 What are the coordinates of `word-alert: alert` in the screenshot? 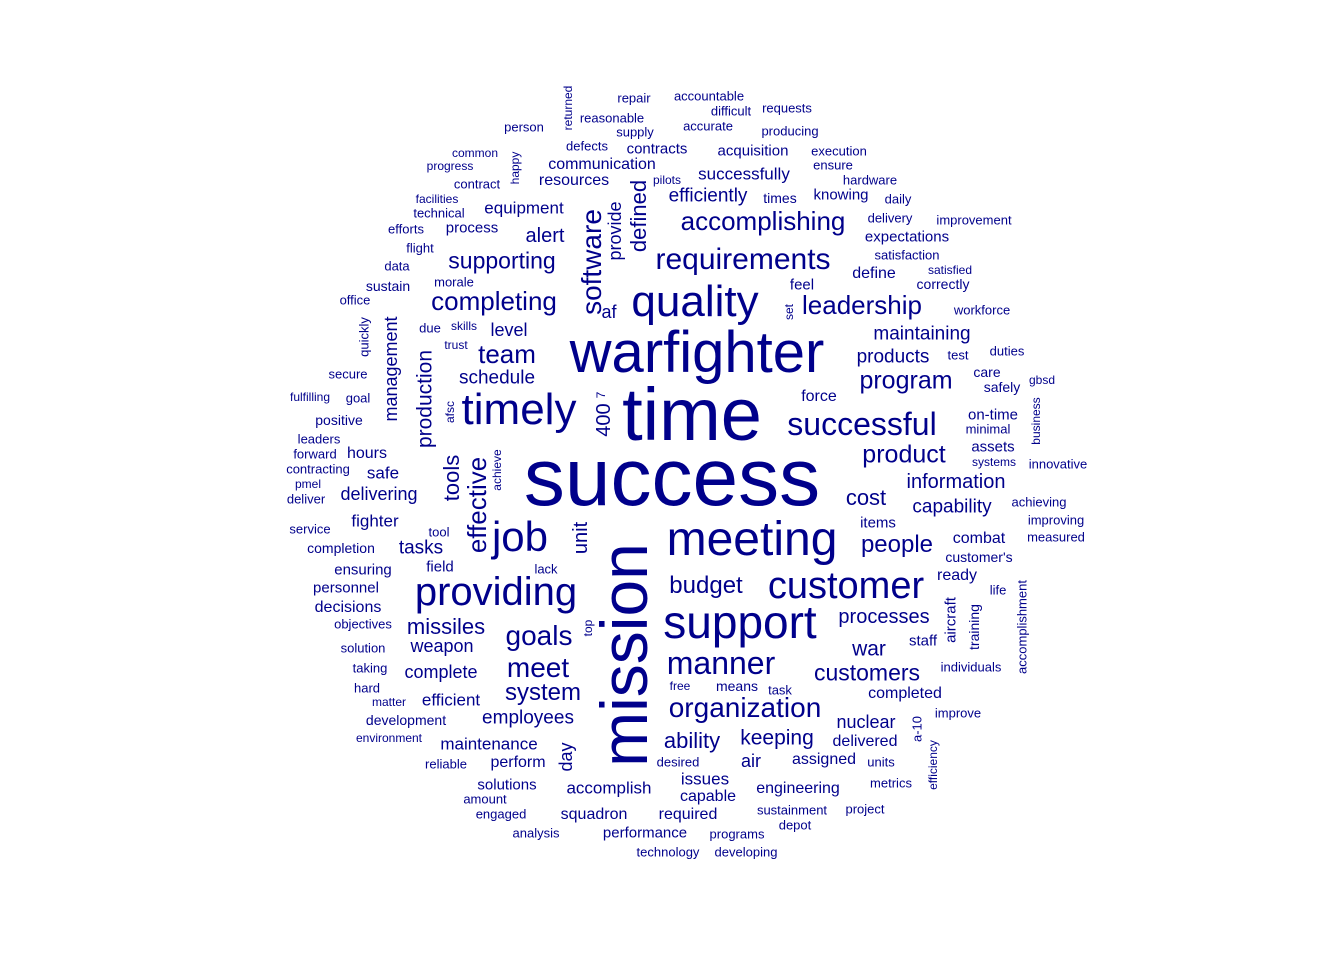 It's located at (545, 236).